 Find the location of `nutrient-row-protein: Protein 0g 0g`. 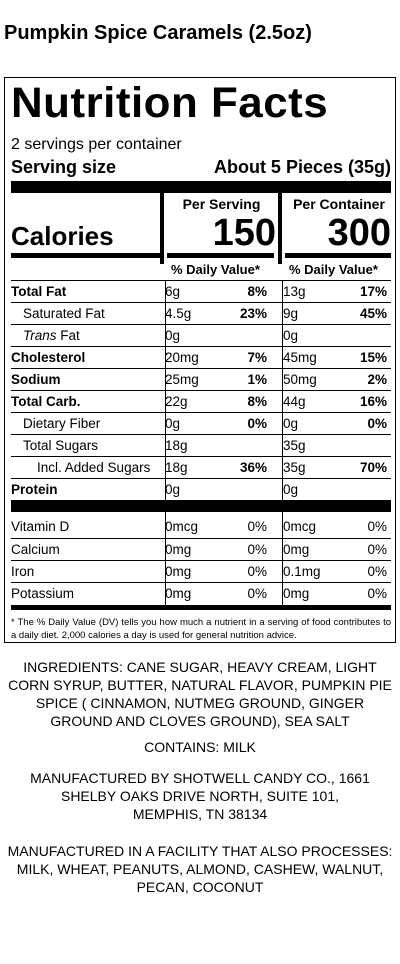

nutrient-row-protein: Protein 0g 0g is located at coordinates (201, 489).